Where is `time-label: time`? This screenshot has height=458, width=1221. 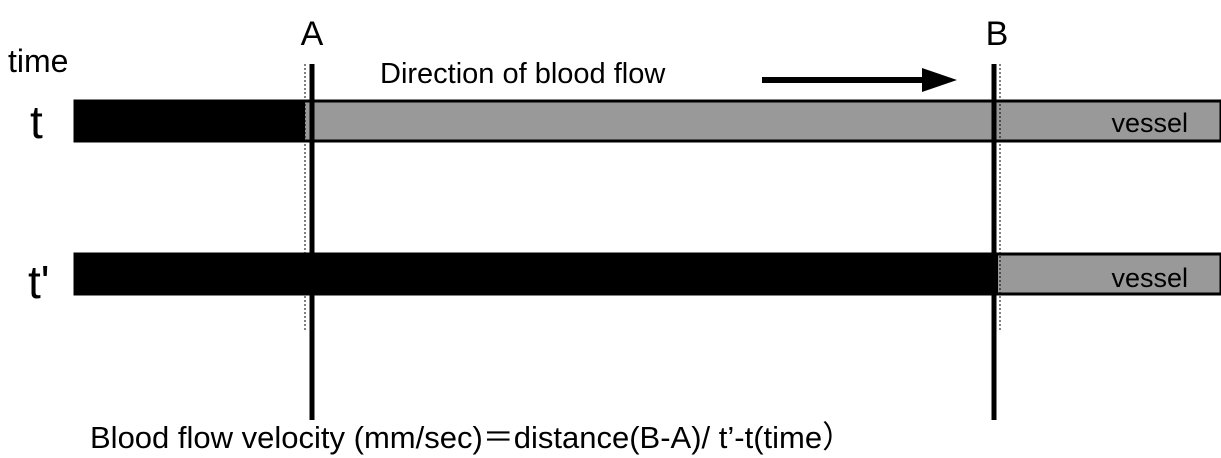
time-label: time is located at coordinates (38, 61).